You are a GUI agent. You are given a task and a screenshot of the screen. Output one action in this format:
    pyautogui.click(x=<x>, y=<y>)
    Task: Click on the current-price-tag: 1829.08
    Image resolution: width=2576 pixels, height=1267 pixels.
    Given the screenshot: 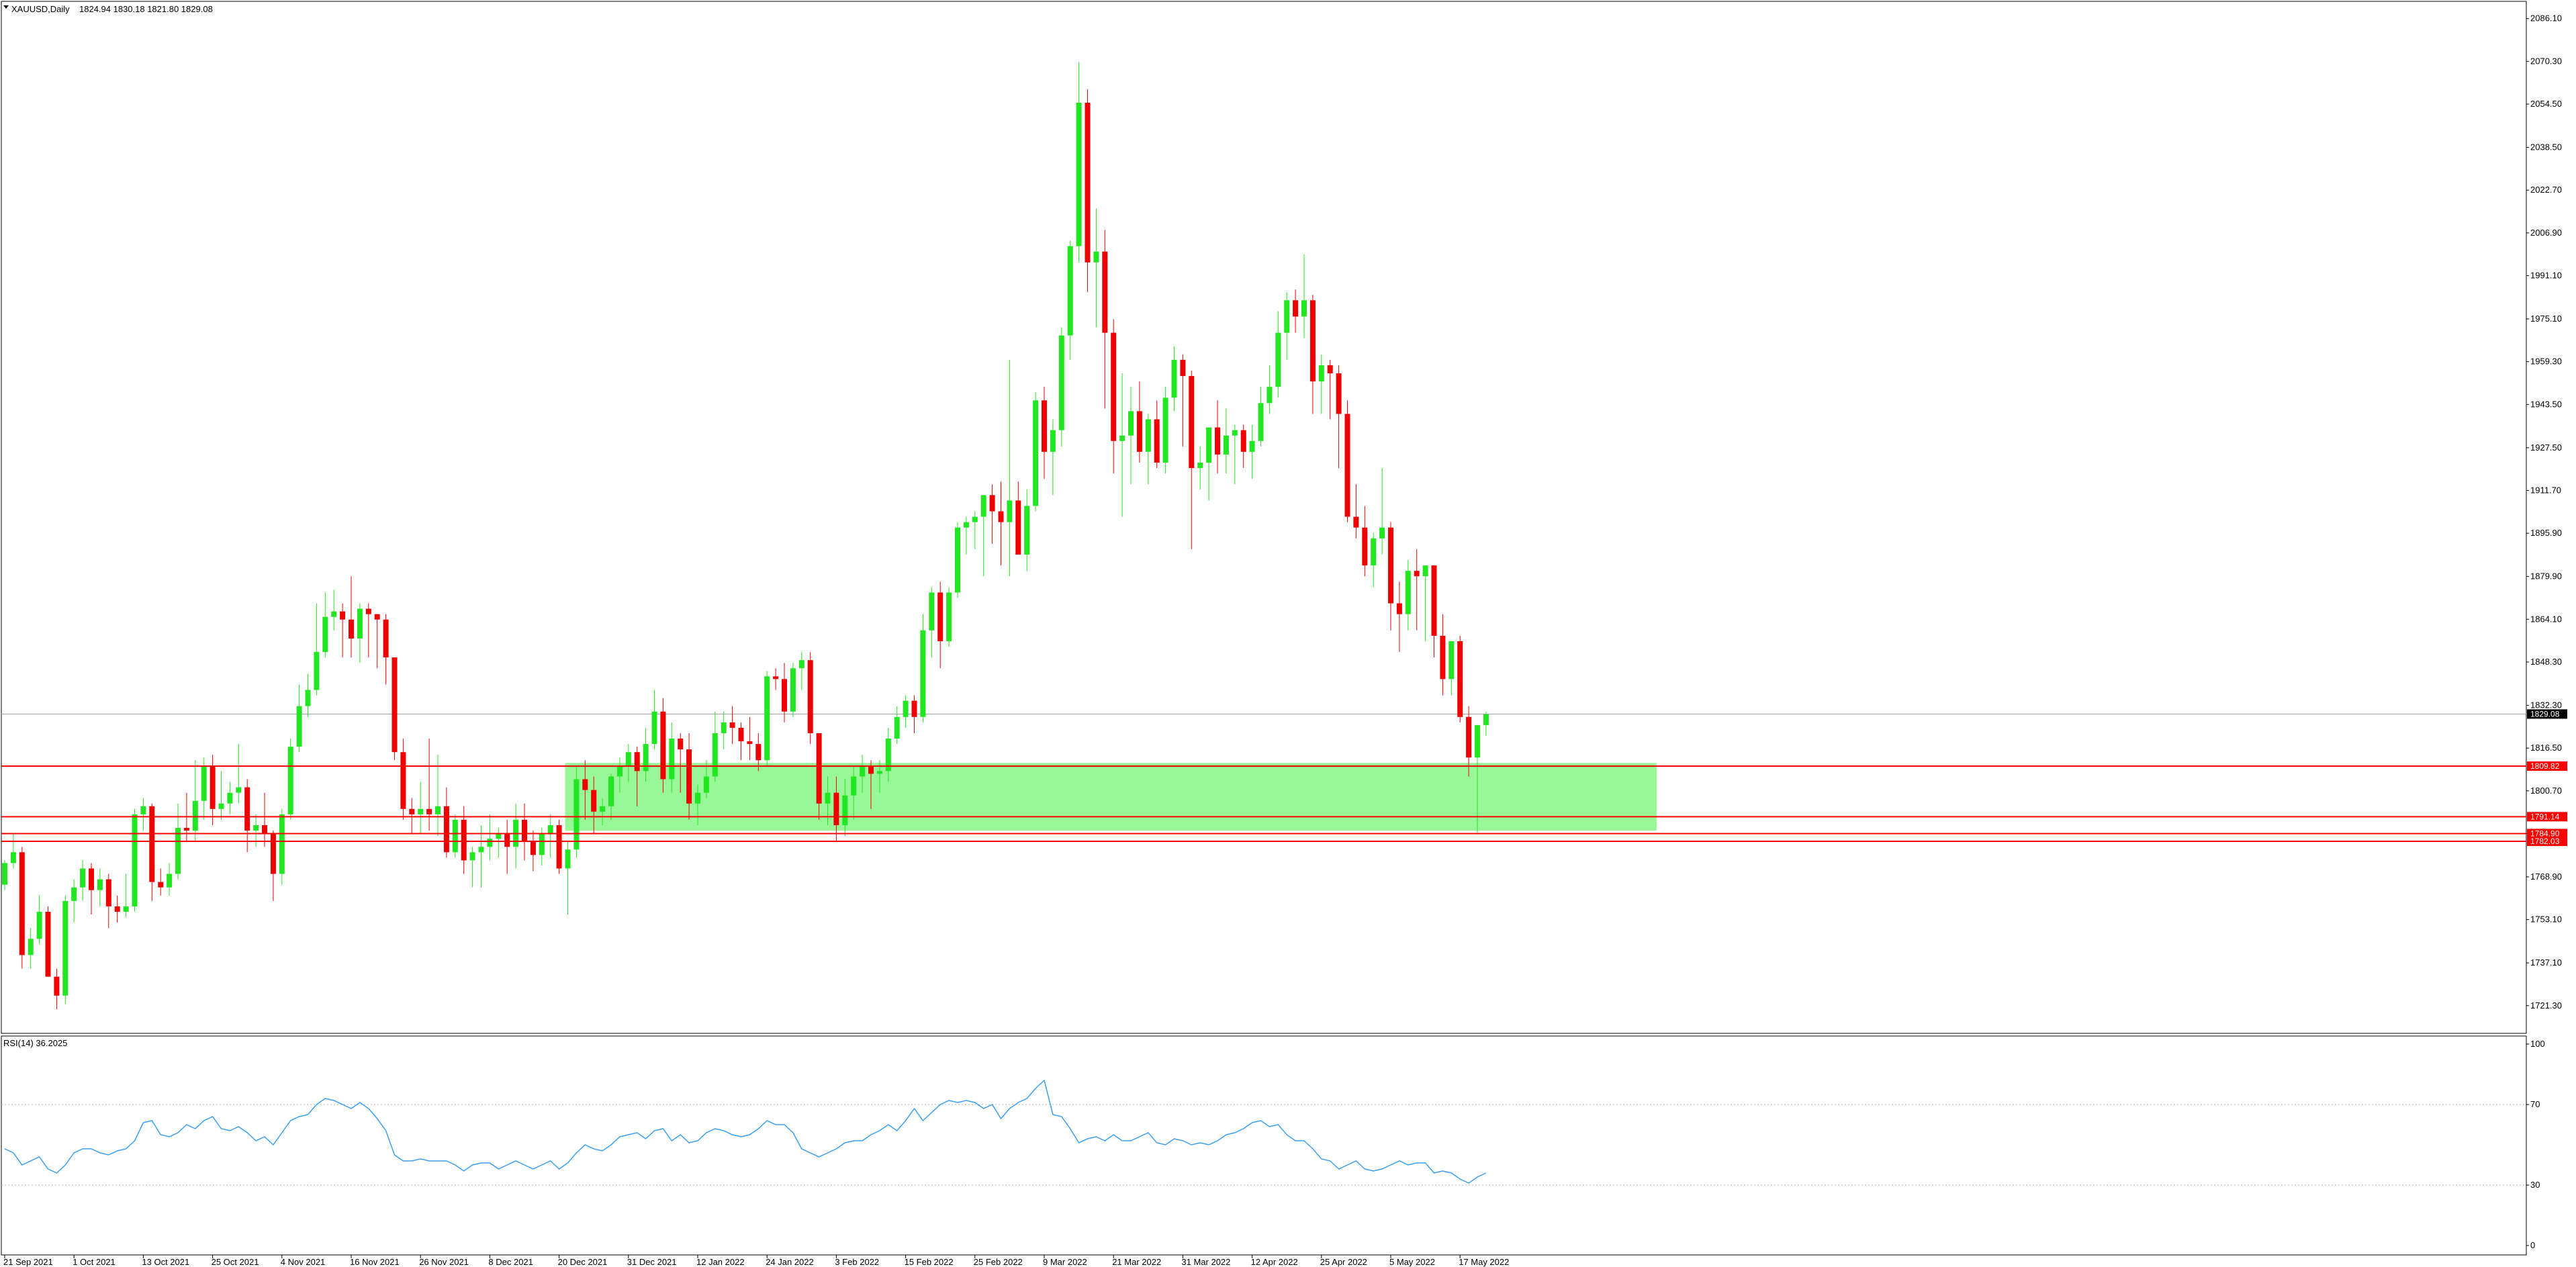 What is the action you would take?
    pyautogui.click(x=2545, y=713)
    